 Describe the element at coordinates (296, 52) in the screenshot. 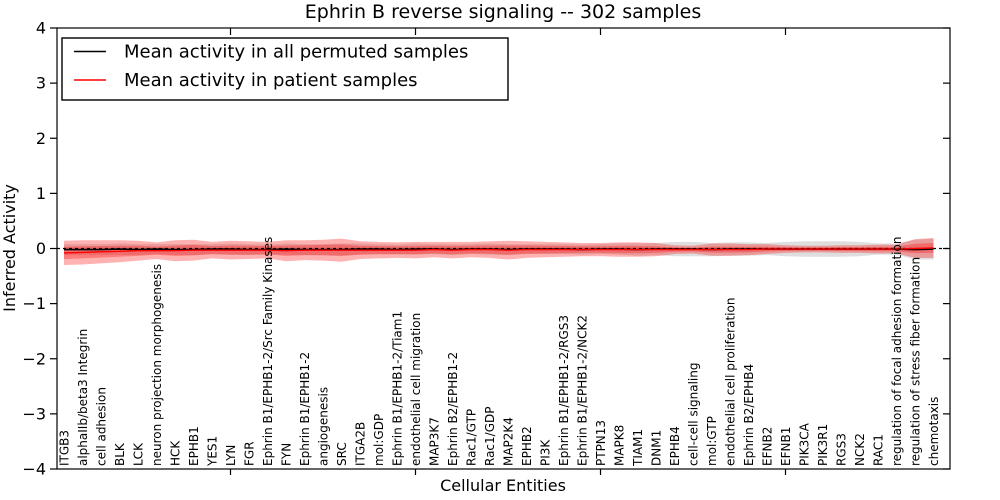

I see `legend-label-0: Mean activity in all permuted samples` at that location.